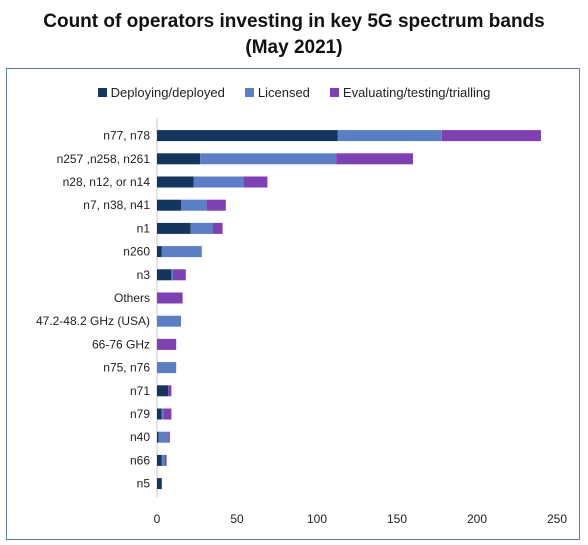 This screenshot has height=545, width=588. Describe the element at coordinates (102, 92) in the screenshot. I see `legend-swatch-deploying` at that location.